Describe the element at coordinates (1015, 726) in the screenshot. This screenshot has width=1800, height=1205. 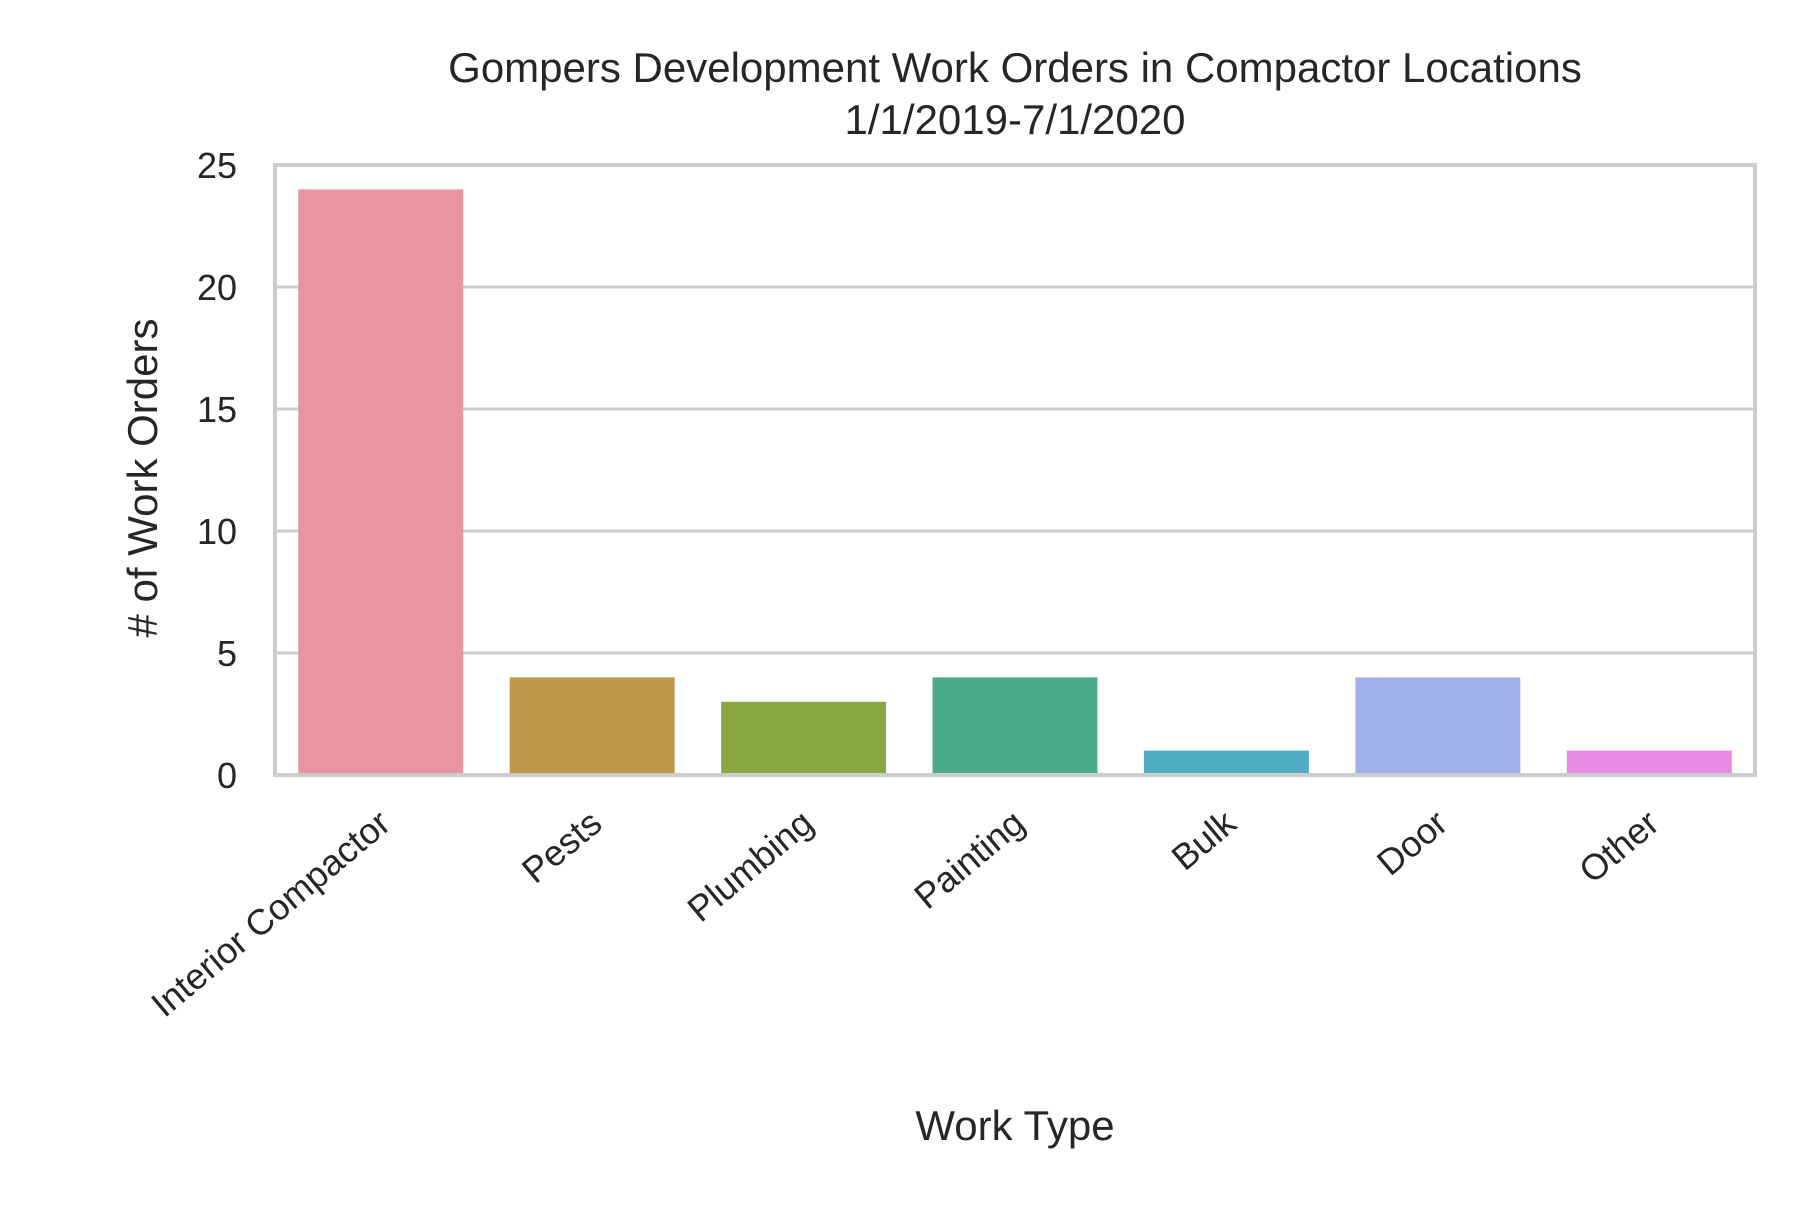
I see `bar-painting` at that location.